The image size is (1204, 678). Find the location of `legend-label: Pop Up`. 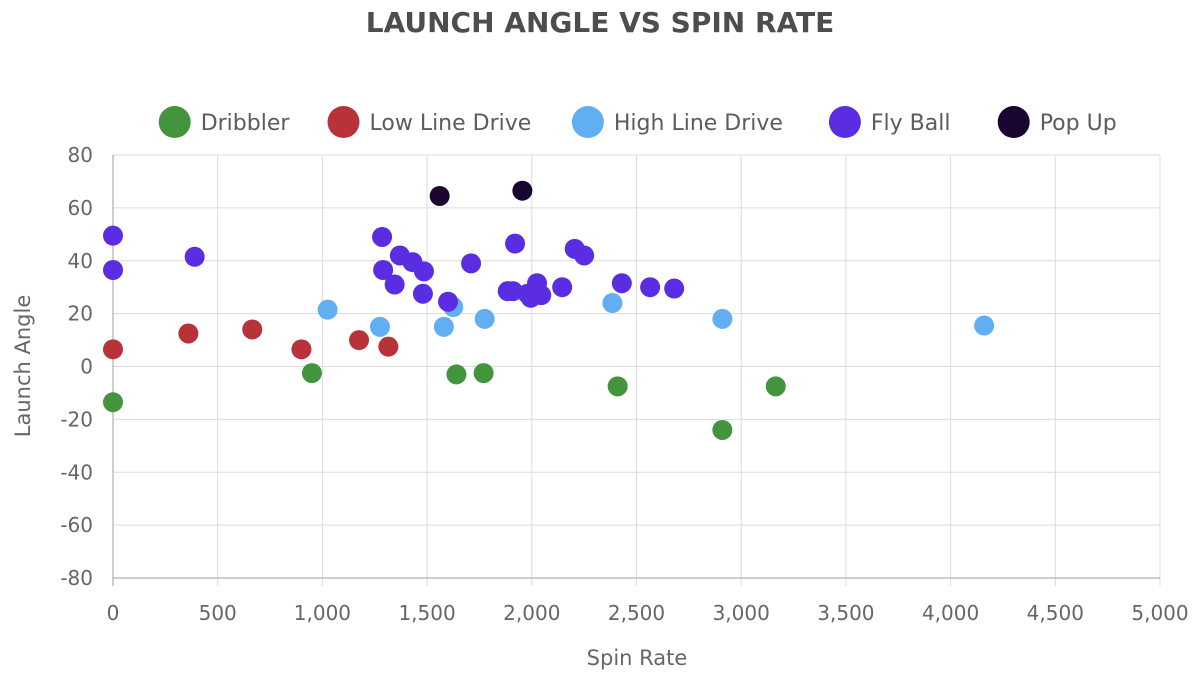

legend-label: Pop Up is located at coordinates (1078, 123).